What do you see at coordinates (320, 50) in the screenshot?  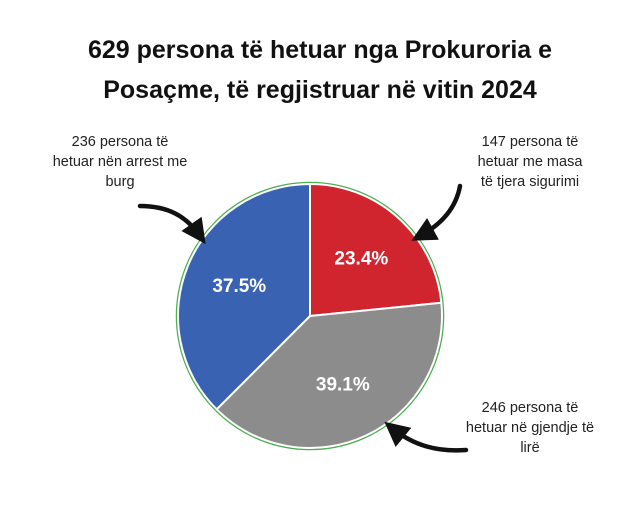 I see `chart-title-line-1: 629 persona të hetuar nga Prokuroria e` at bounding box center [320, 50].